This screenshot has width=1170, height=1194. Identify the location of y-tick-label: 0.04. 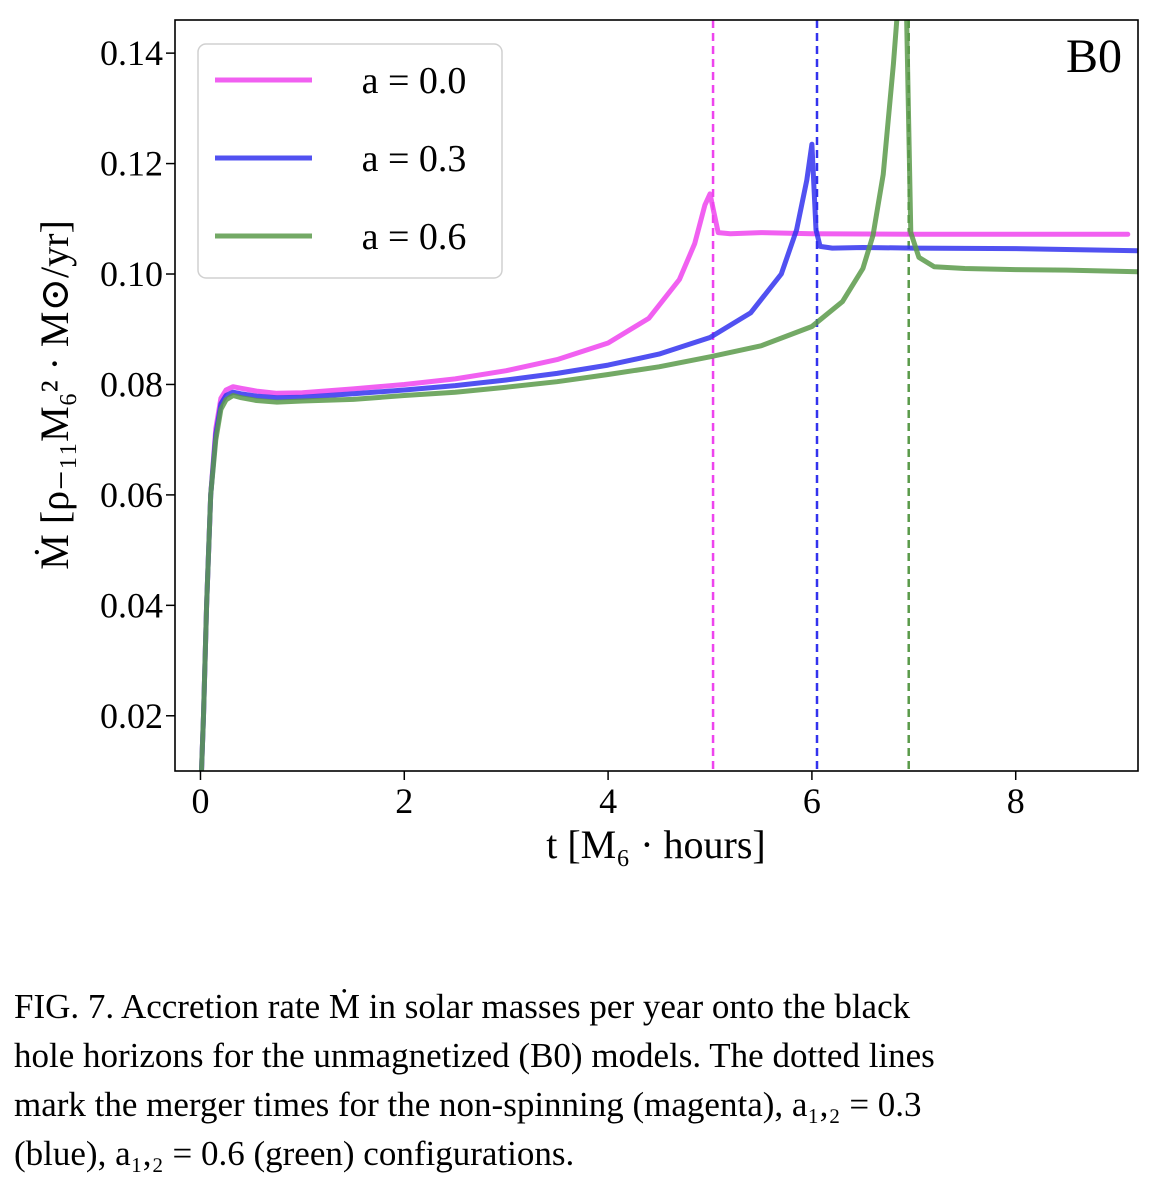
(131, 605).